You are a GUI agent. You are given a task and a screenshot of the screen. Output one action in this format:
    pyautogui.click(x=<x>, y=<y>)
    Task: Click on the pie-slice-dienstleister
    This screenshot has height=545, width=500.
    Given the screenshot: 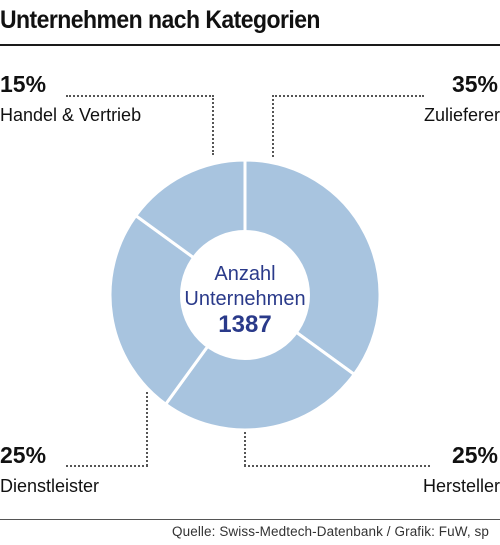 What is the action you would take?
    pyautogui.click(x=178, y=310)
    